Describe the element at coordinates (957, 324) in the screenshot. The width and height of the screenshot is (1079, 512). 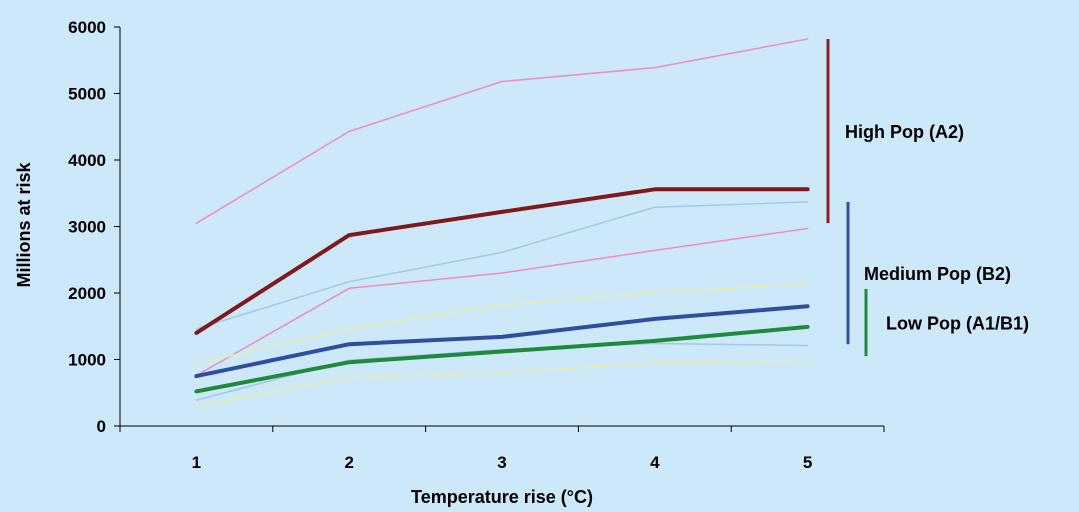
I see `range-label: Low Pop (A1/B1)` at that location.